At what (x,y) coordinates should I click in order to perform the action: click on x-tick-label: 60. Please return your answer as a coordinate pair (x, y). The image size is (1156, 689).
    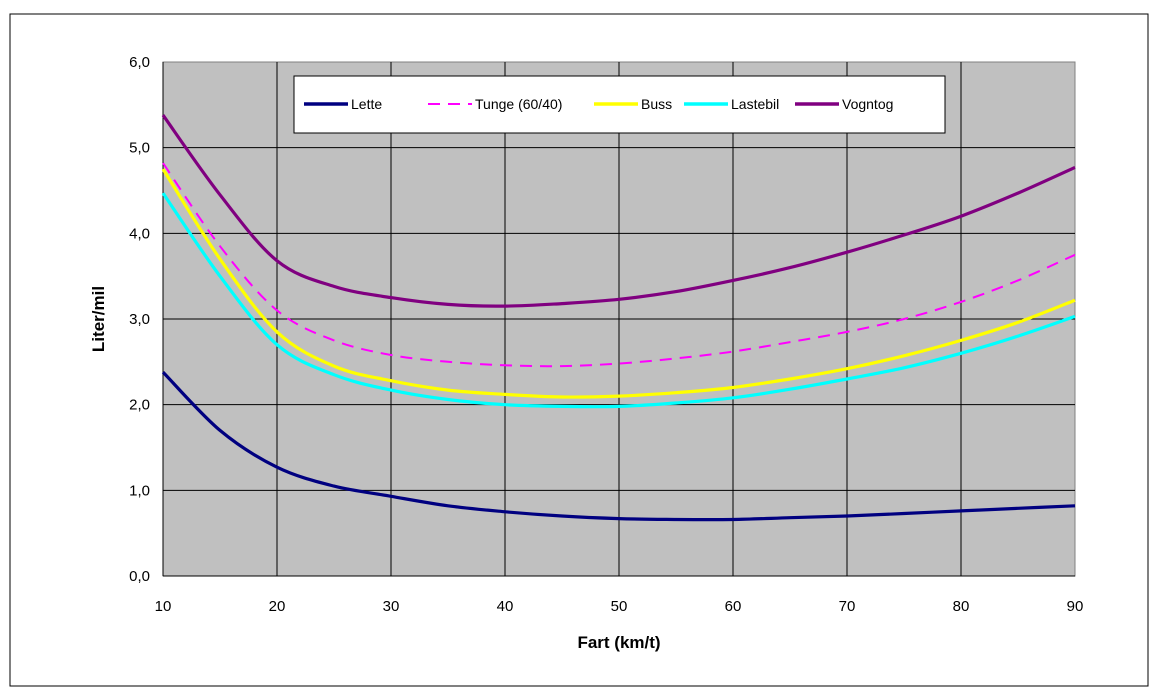
    Looking at the image, I should click on (733, 606).